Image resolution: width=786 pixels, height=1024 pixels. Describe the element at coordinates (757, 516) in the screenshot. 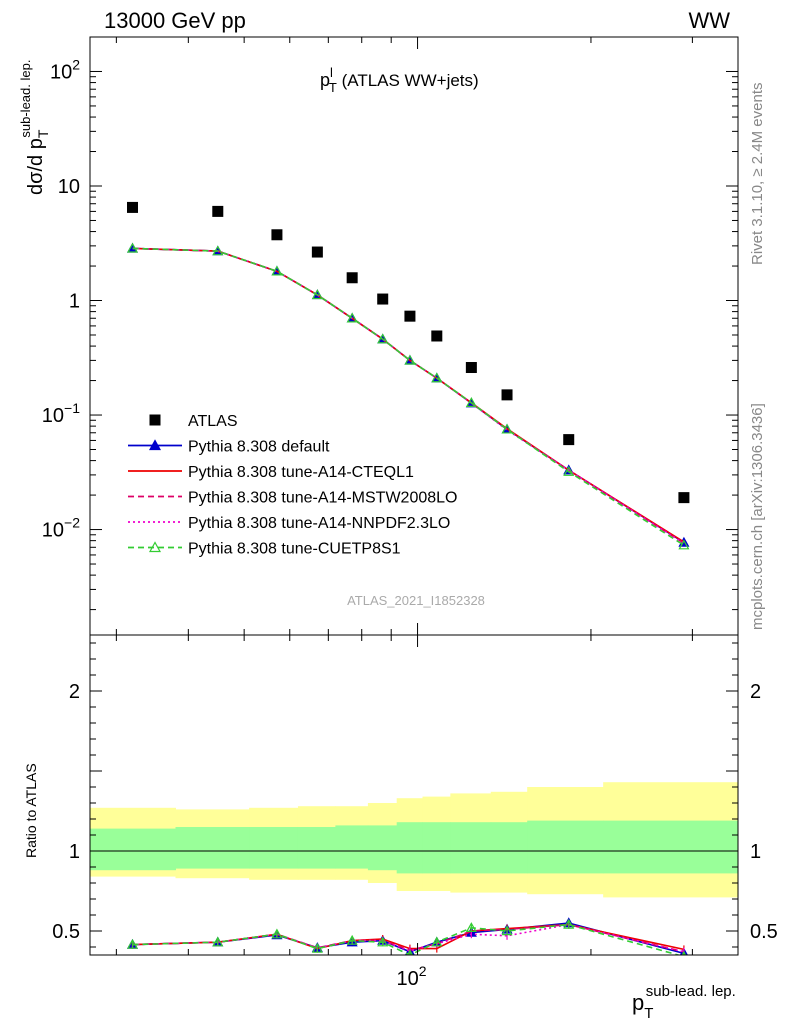

I see `mcplots-text: mcplots.cern.ch [arXiv:1306.3436]` at that location.